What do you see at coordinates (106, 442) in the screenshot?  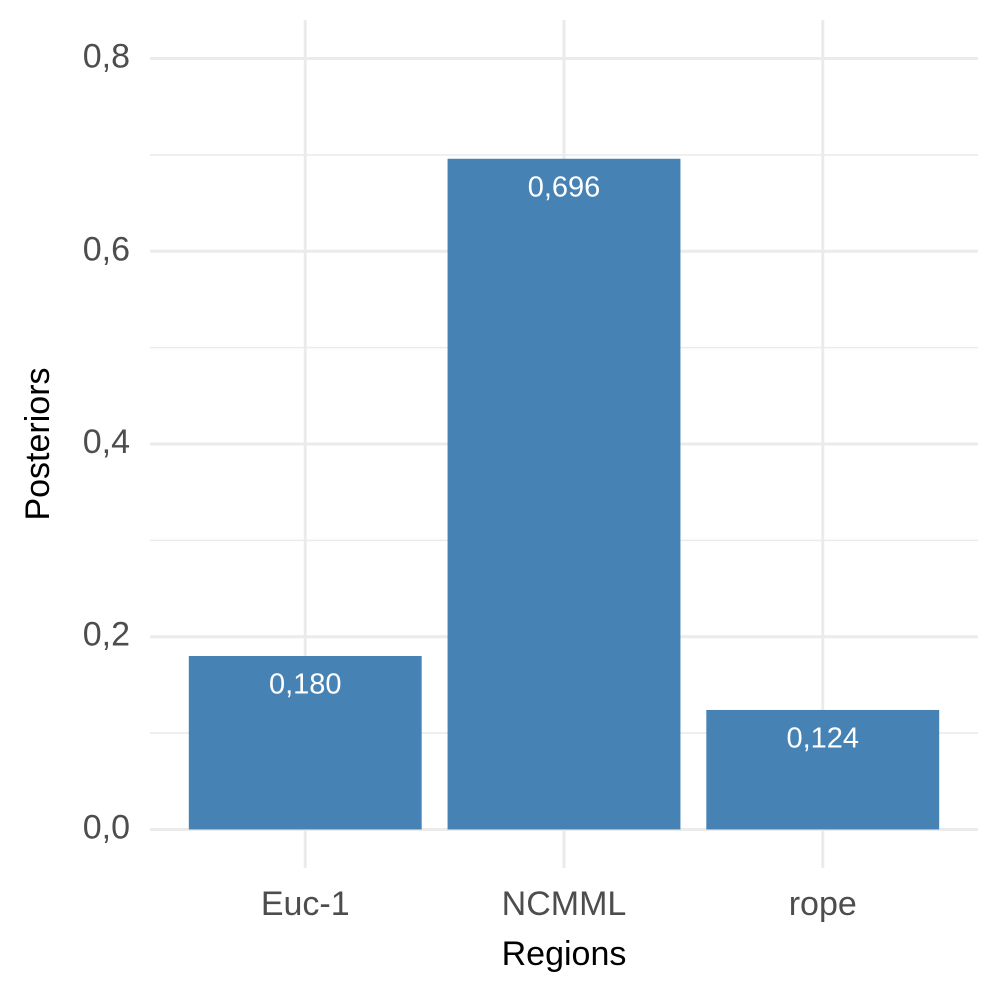 I see `y-tick-label: 0,4` at bounding box center [106, 442].